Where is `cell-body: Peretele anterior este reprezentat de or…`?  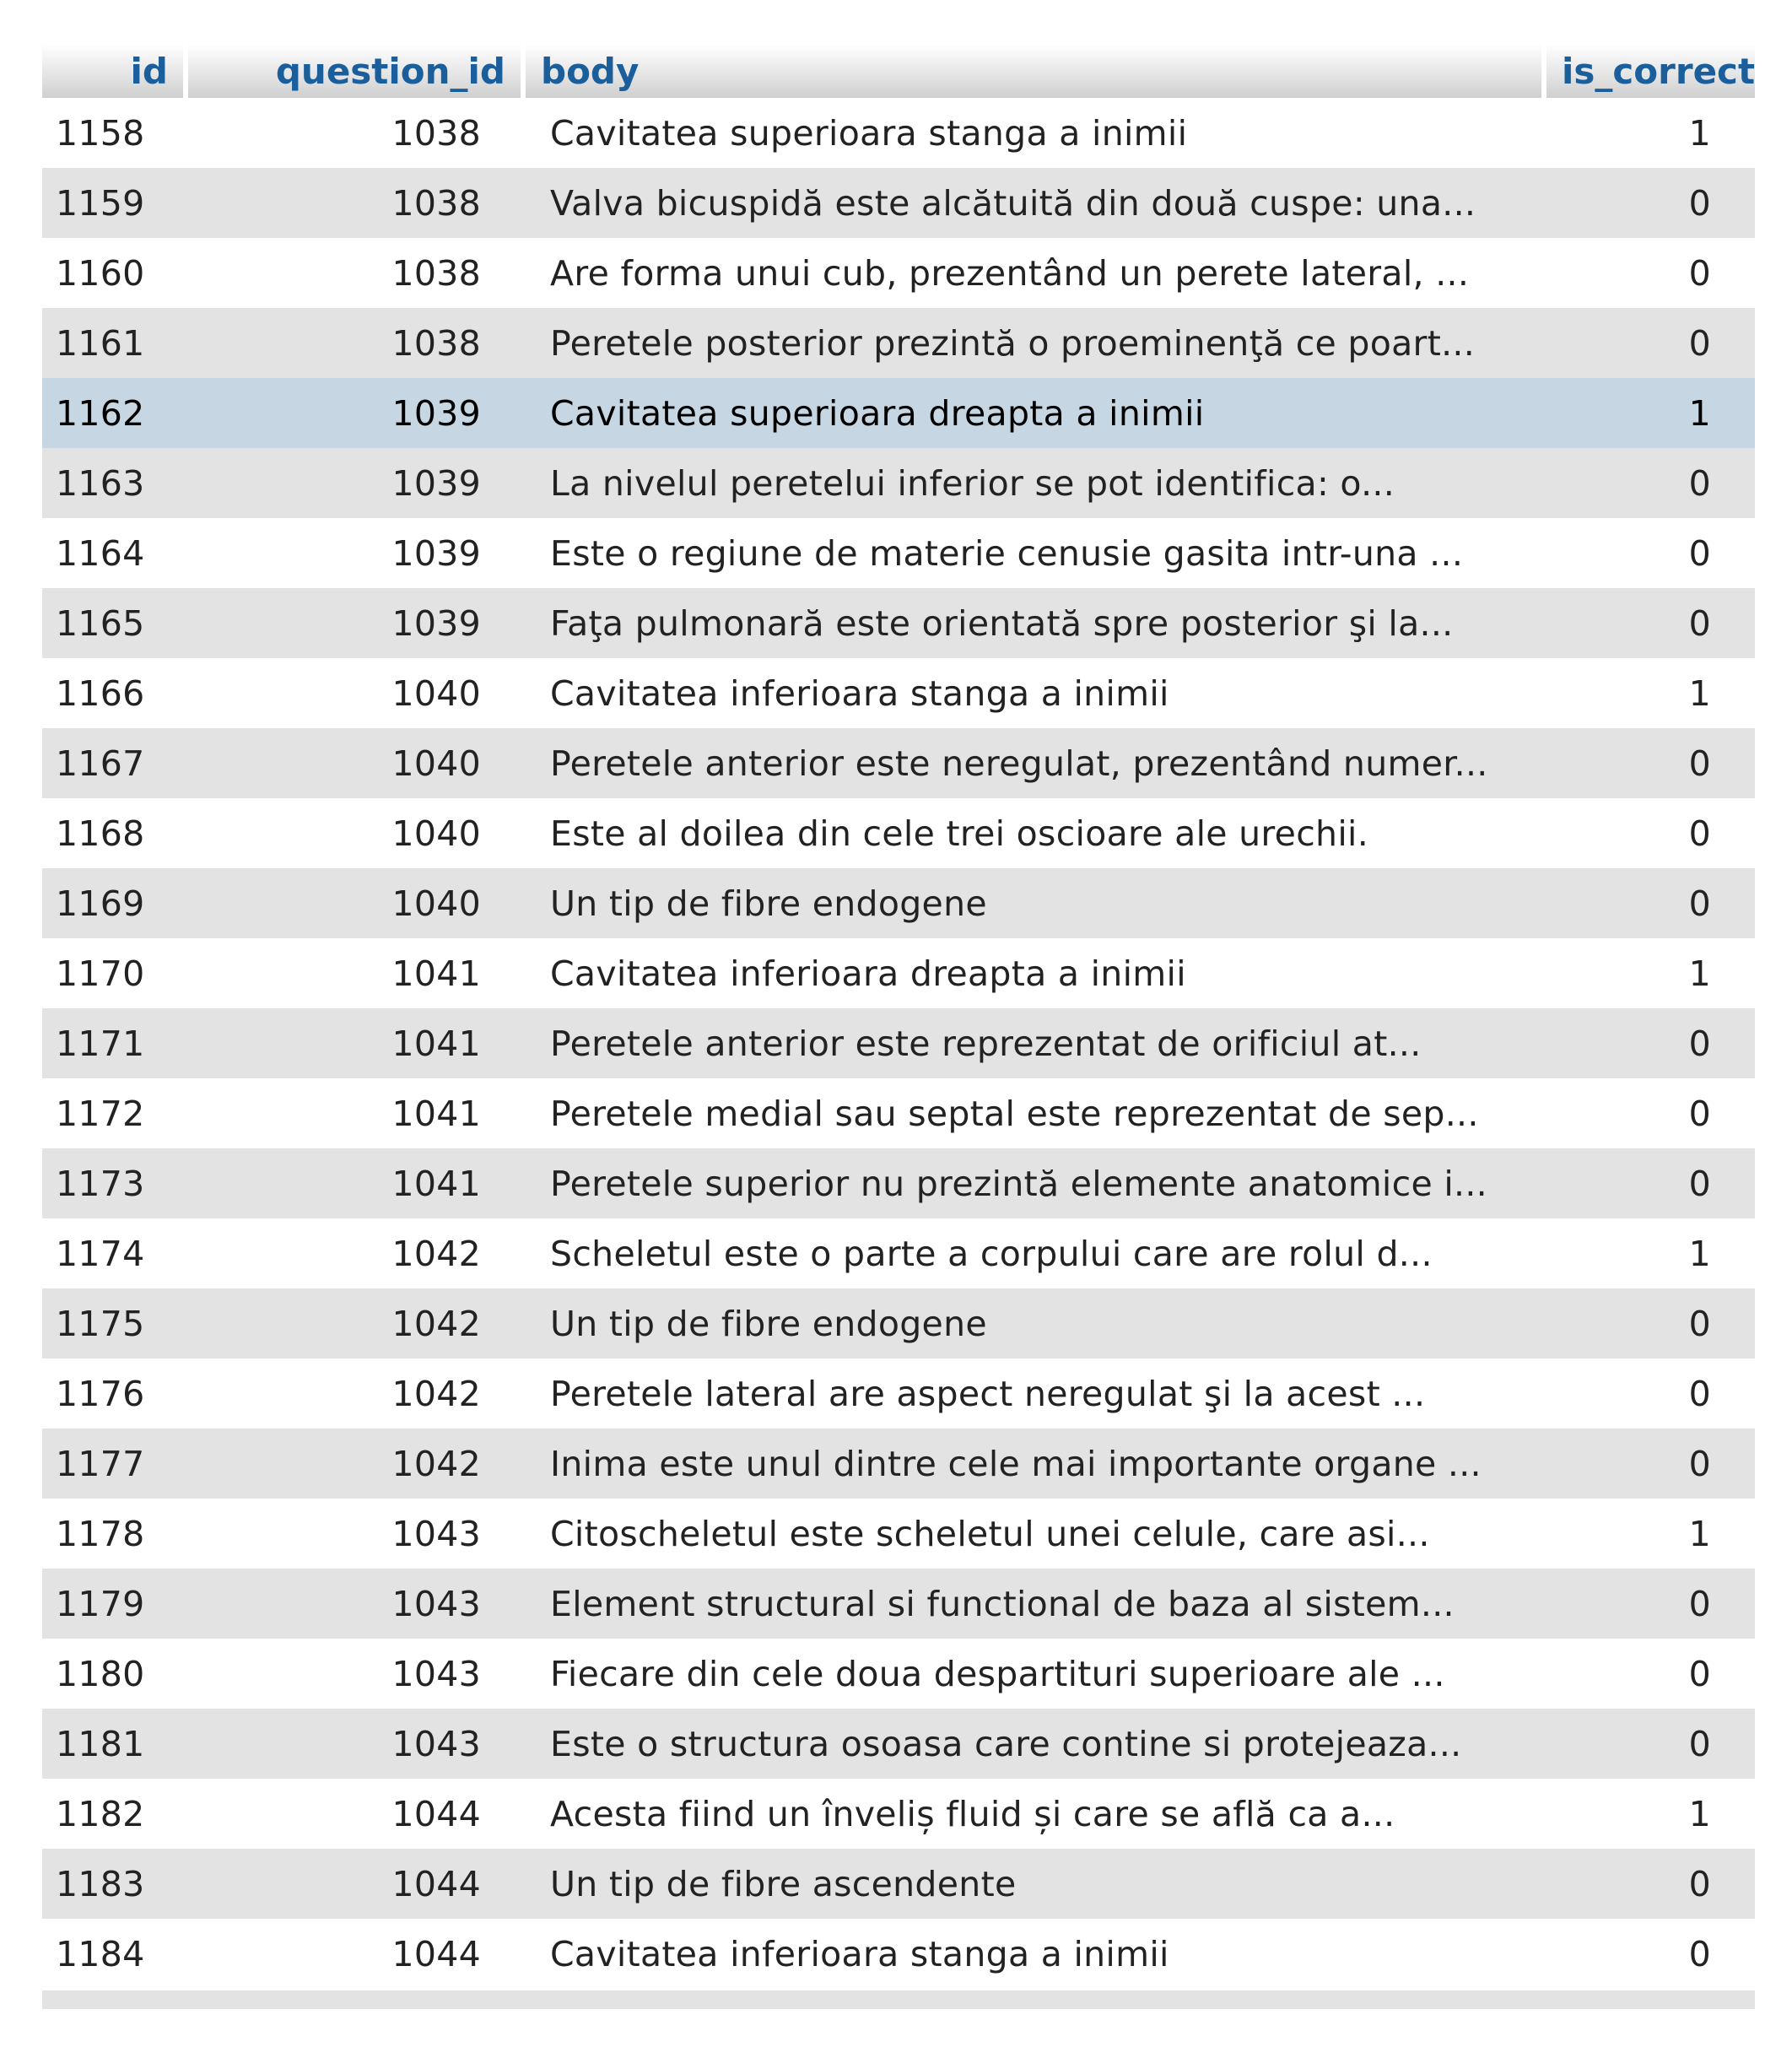 cell-body: Peretele anterior este reprezentat de or… is located at coordinates (986, 1043).